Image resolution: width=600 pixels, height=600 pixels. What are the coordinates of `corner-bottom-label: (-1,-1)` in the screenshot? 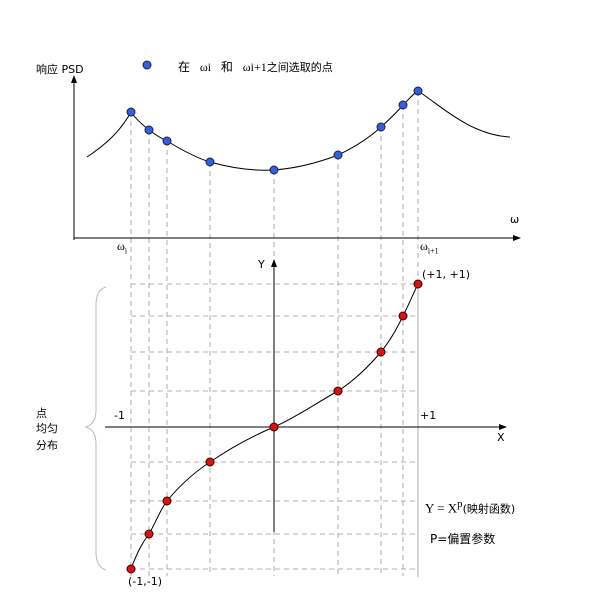 It's located at (145, 581).